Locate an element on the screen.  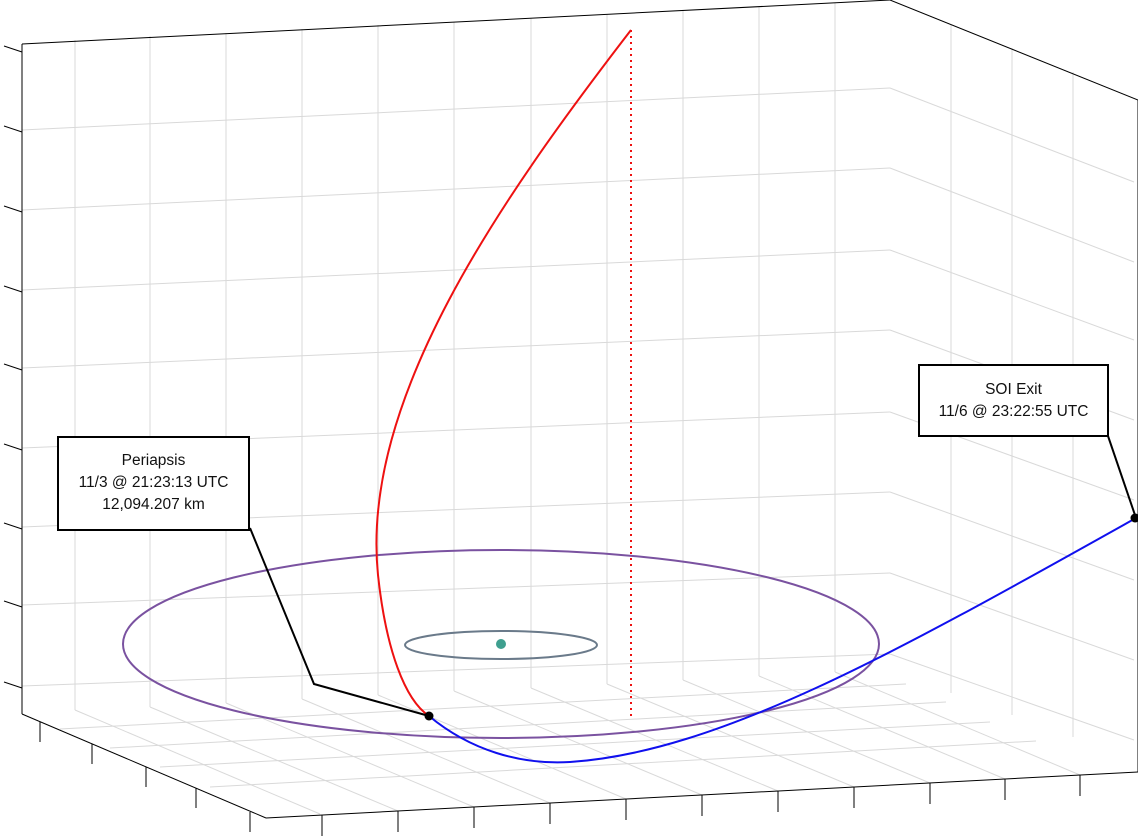
periapsis-leader-line is located at coordinates (339, 622).